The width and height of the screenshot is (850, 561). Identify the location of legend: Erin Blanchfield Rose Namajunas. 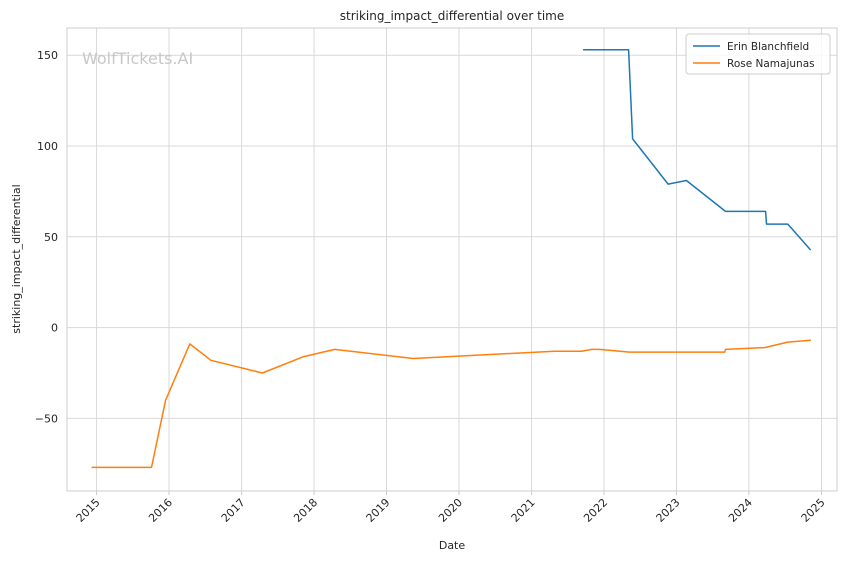
(758, 54).